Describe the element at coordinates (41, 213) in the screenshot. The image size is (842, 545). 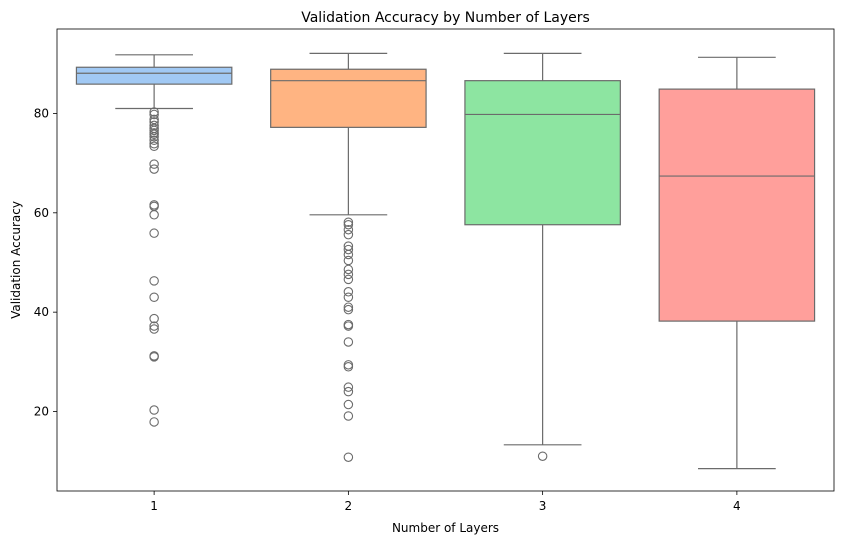
I see `y-tick-label: 60` at that location.